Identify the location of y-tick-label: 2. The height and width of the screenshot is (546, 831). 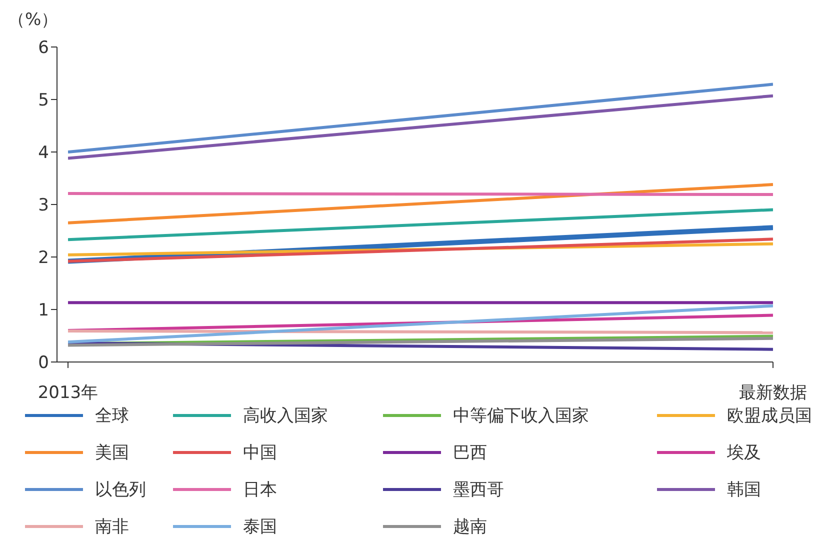
(43, 258).